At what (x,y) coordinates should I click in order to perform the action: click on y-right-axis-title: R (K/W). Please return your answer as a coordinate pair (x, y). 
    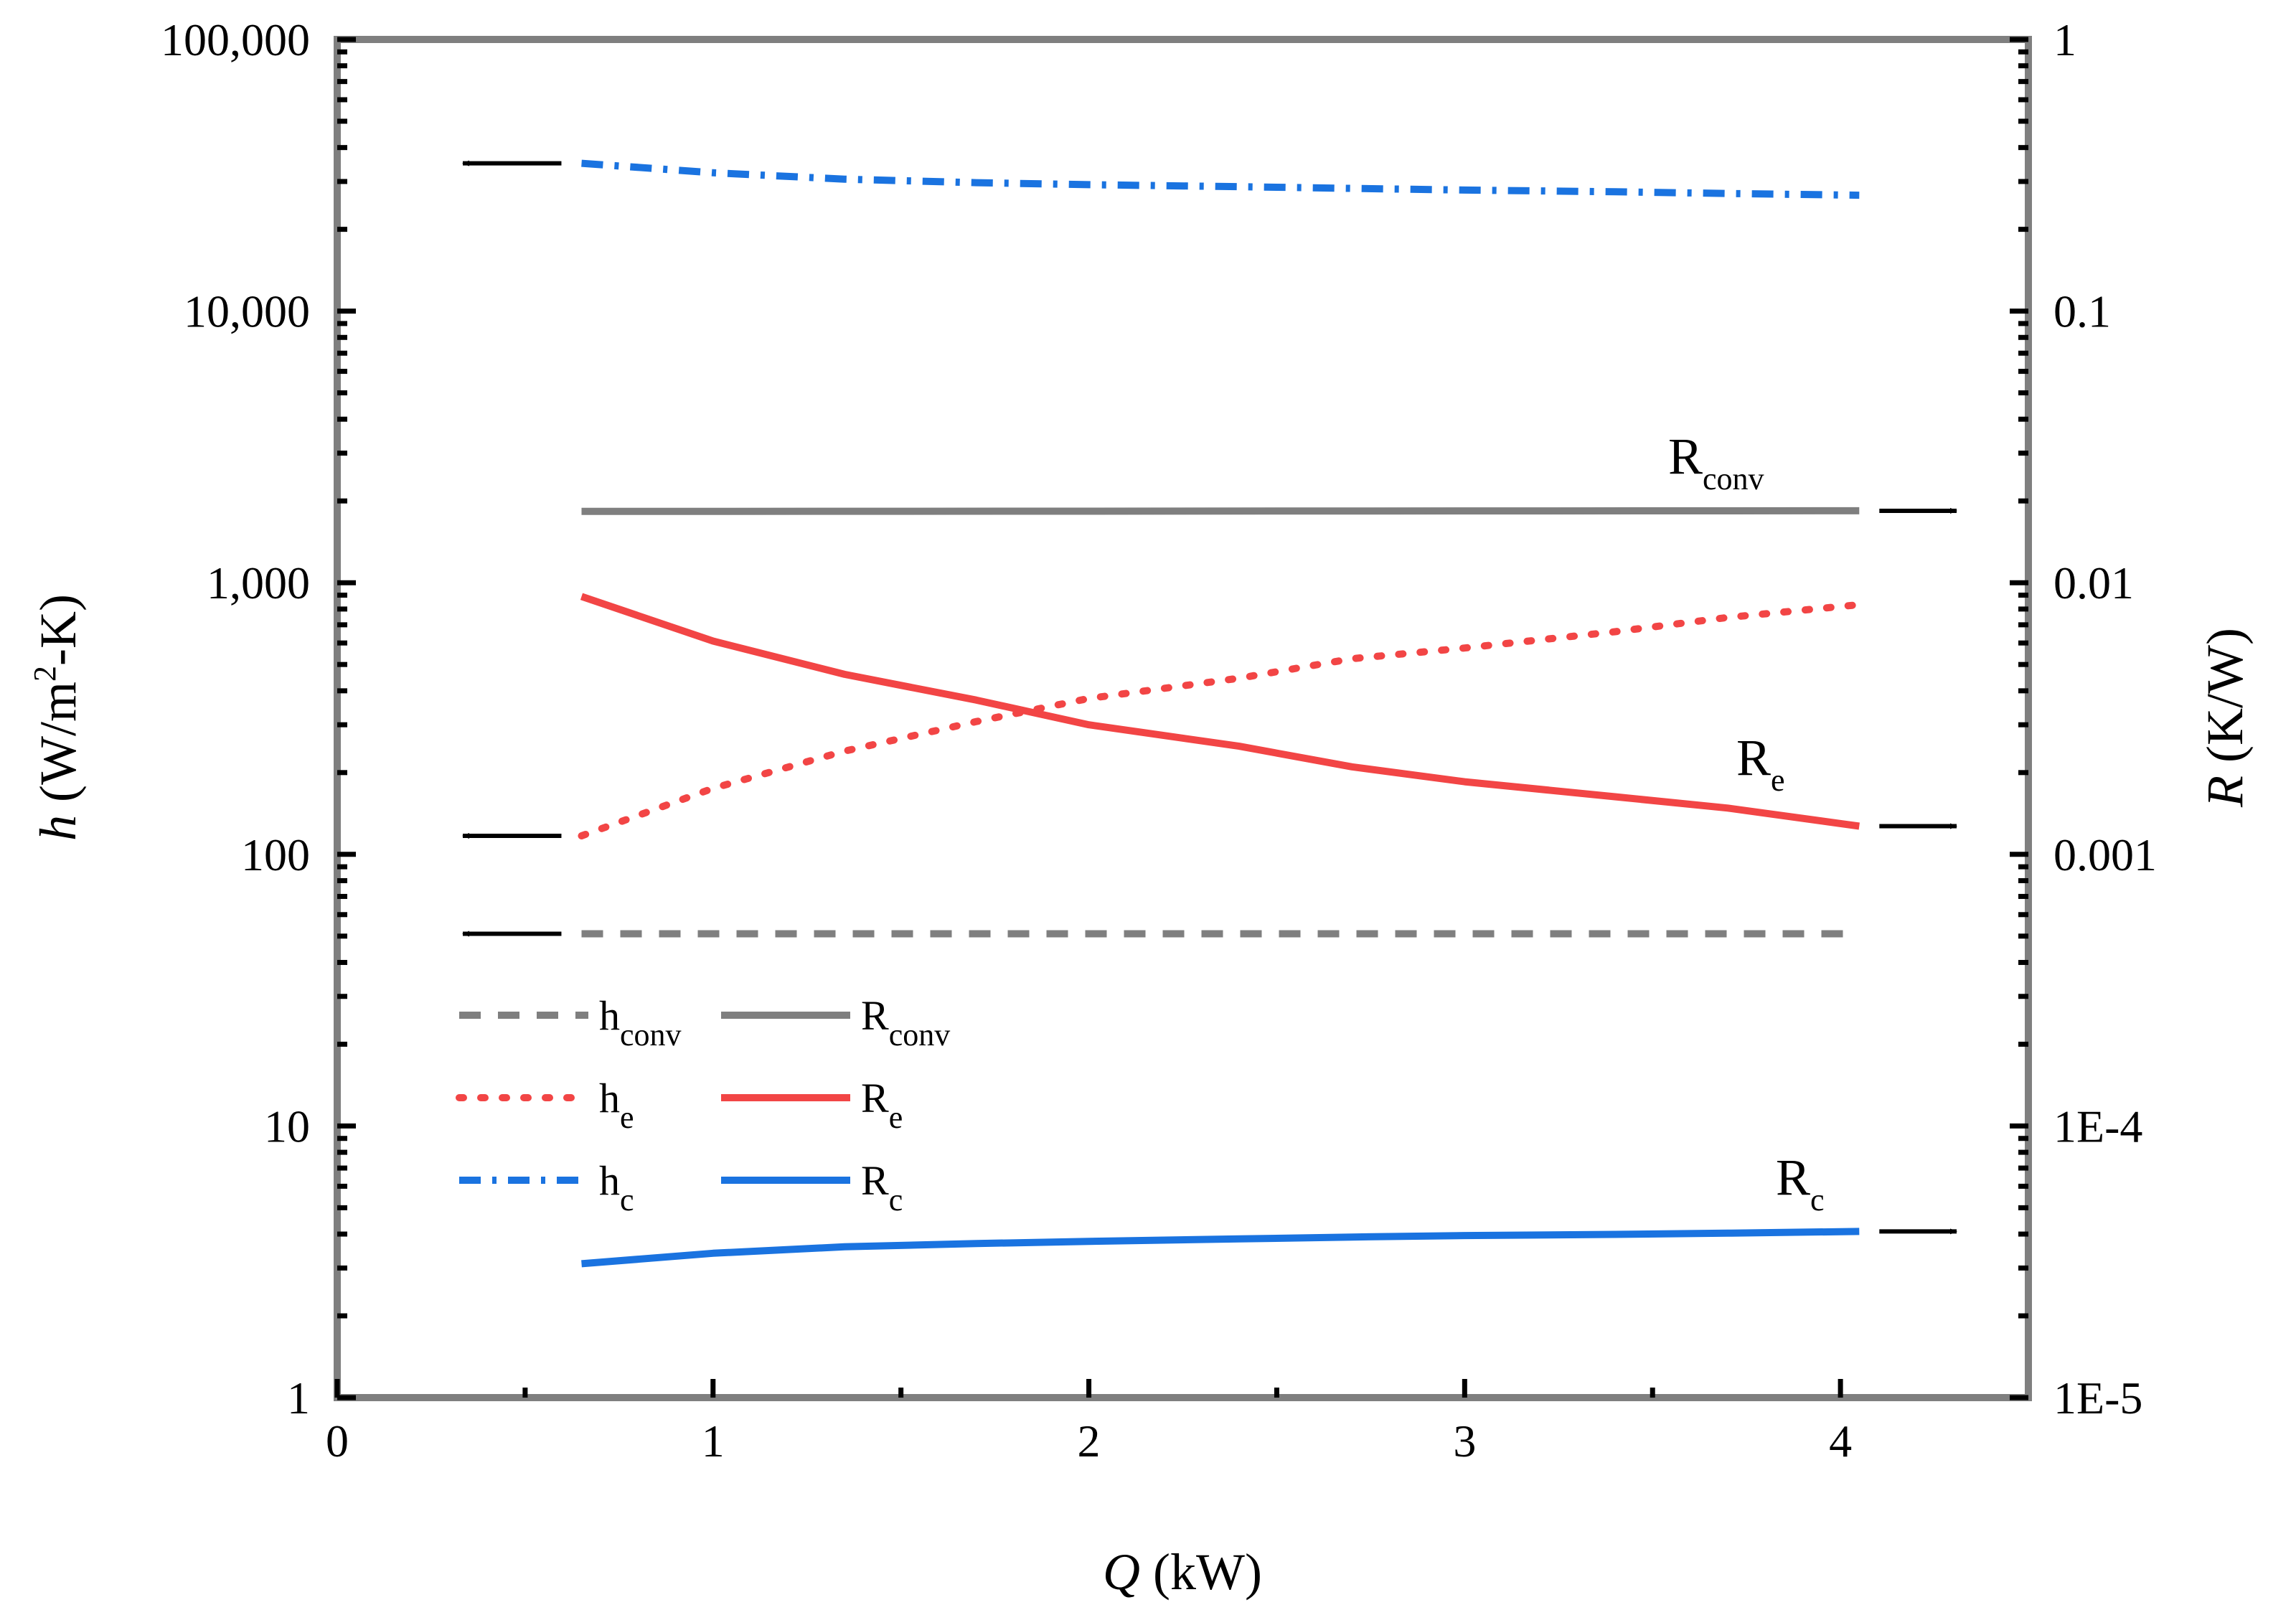
    Looking at the image, I should click on (2225, 718).